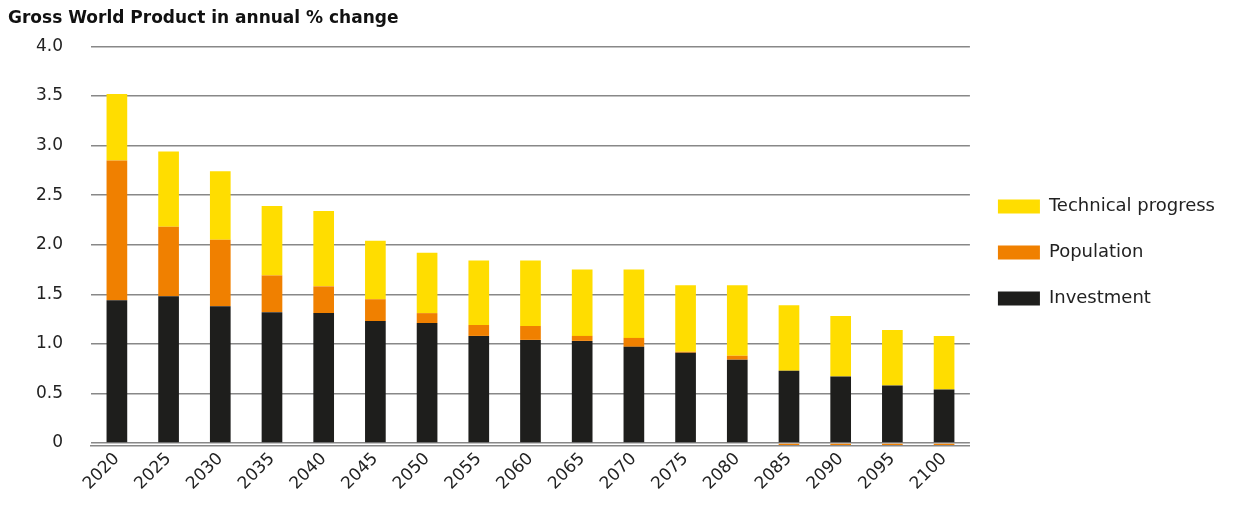 The width and height of the screenshot is (1243, 505). What do you see at coordinates (49, 243) in the screenshot?
I see `y-tick-label: 2.0` at bounding box center [49, 243].